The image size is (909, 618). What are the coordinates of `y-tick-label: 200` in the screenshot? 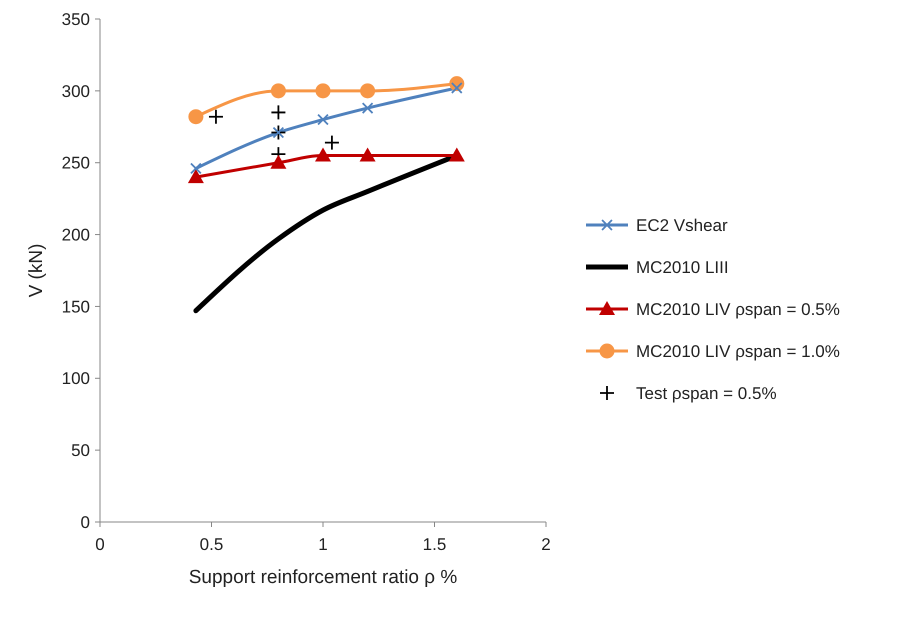 It's located at (76, 235).